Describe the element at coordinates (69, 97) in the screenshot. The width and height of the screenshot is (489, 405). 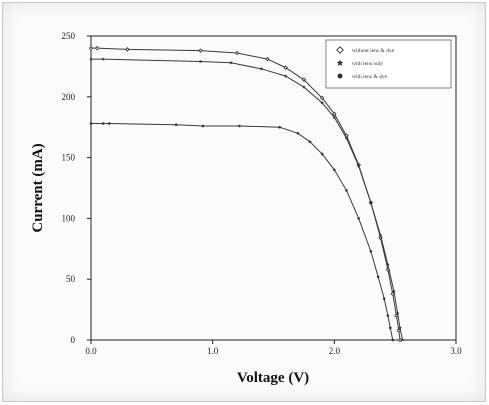
I see `y-tick-label: 200` at that location.